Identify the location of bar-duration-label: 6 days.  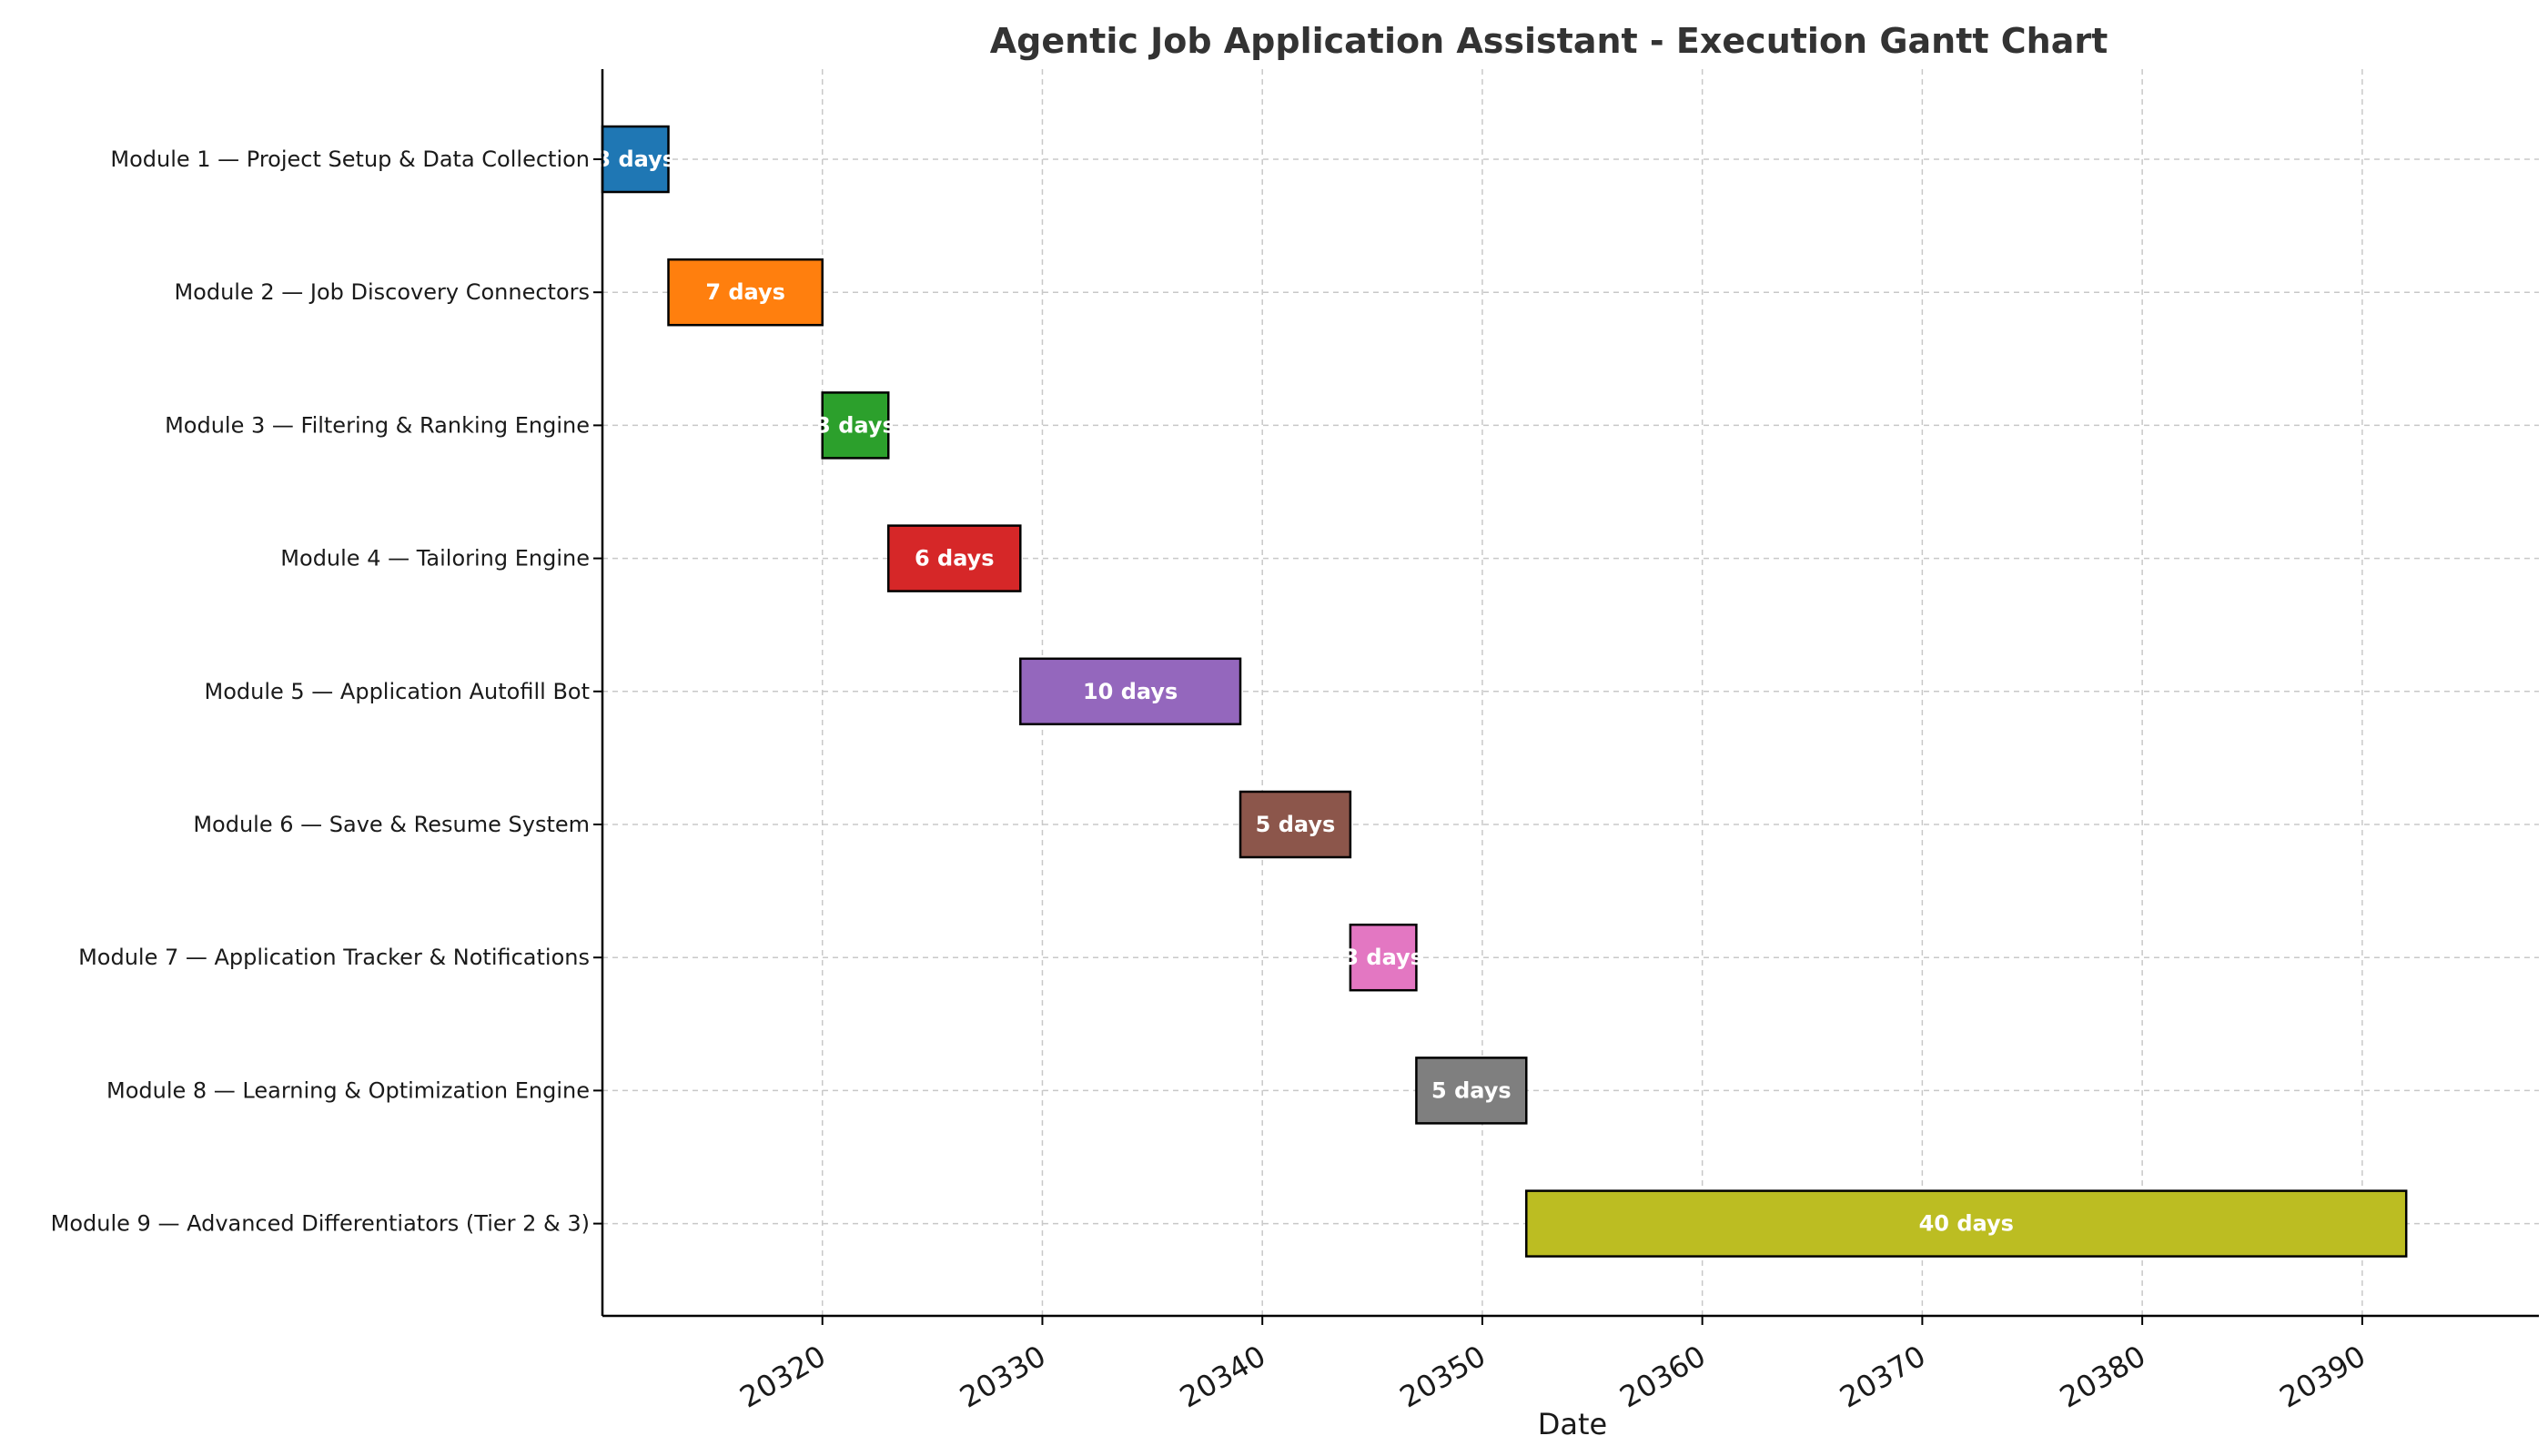
(955, 559).